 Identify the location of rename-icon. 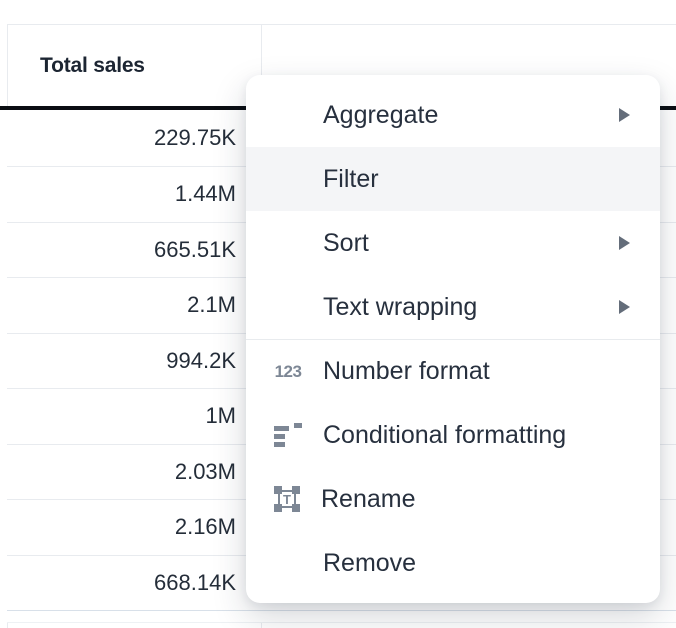
(287, 499).